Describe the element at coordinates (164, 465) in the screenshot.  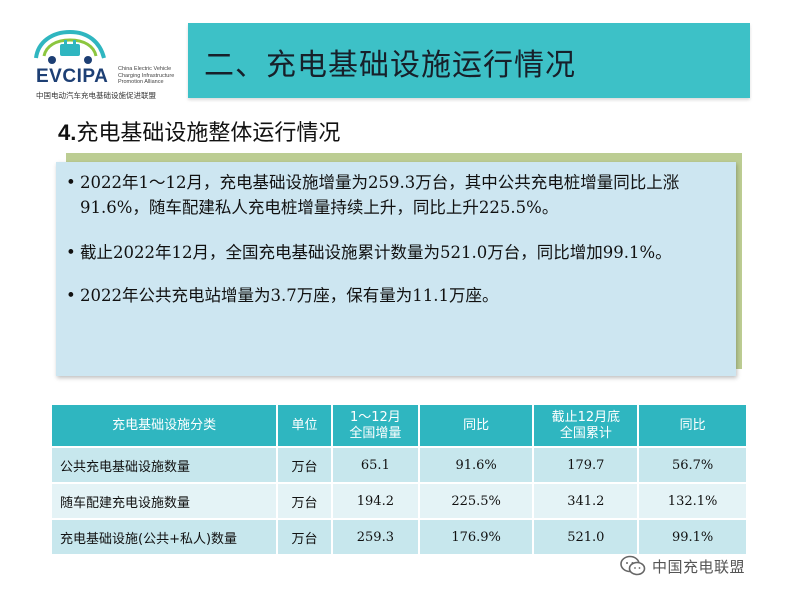
I see `category-cell: 公共充电基础设施数量` at that location.